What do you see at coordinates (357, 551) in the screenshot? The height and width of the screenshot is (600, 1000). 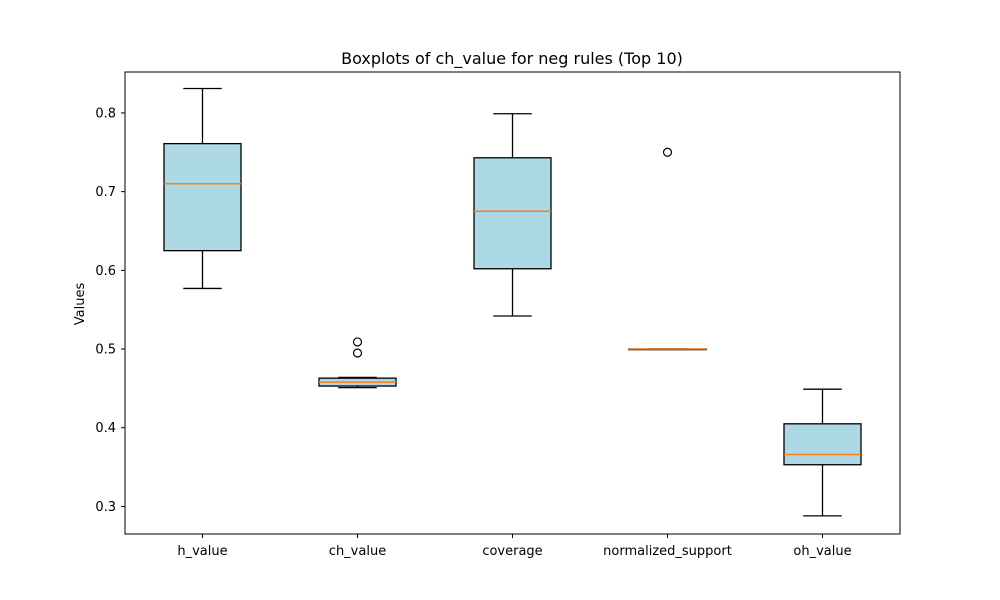 I see `x-tick-label: ch_value` at bounding box center [357, 551].